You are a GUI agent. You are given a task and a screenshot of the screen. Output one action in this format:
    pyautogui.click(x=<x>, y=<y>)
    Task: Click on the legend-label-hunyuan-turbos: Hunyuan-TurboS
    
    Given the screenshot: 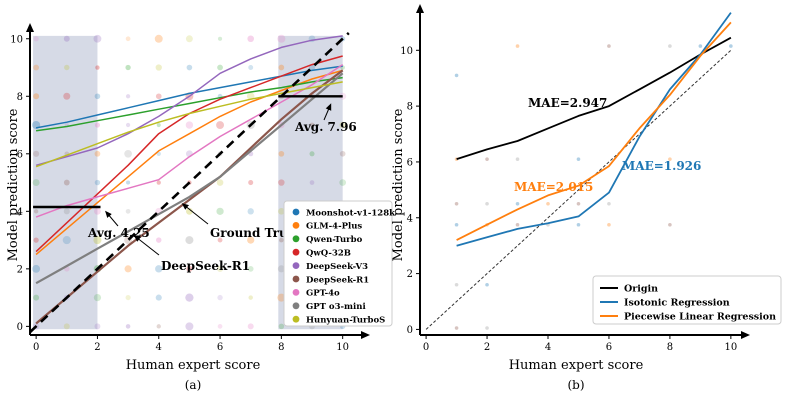 What is the action you would take?
    pyautogui.click(x=345, y=321)
    